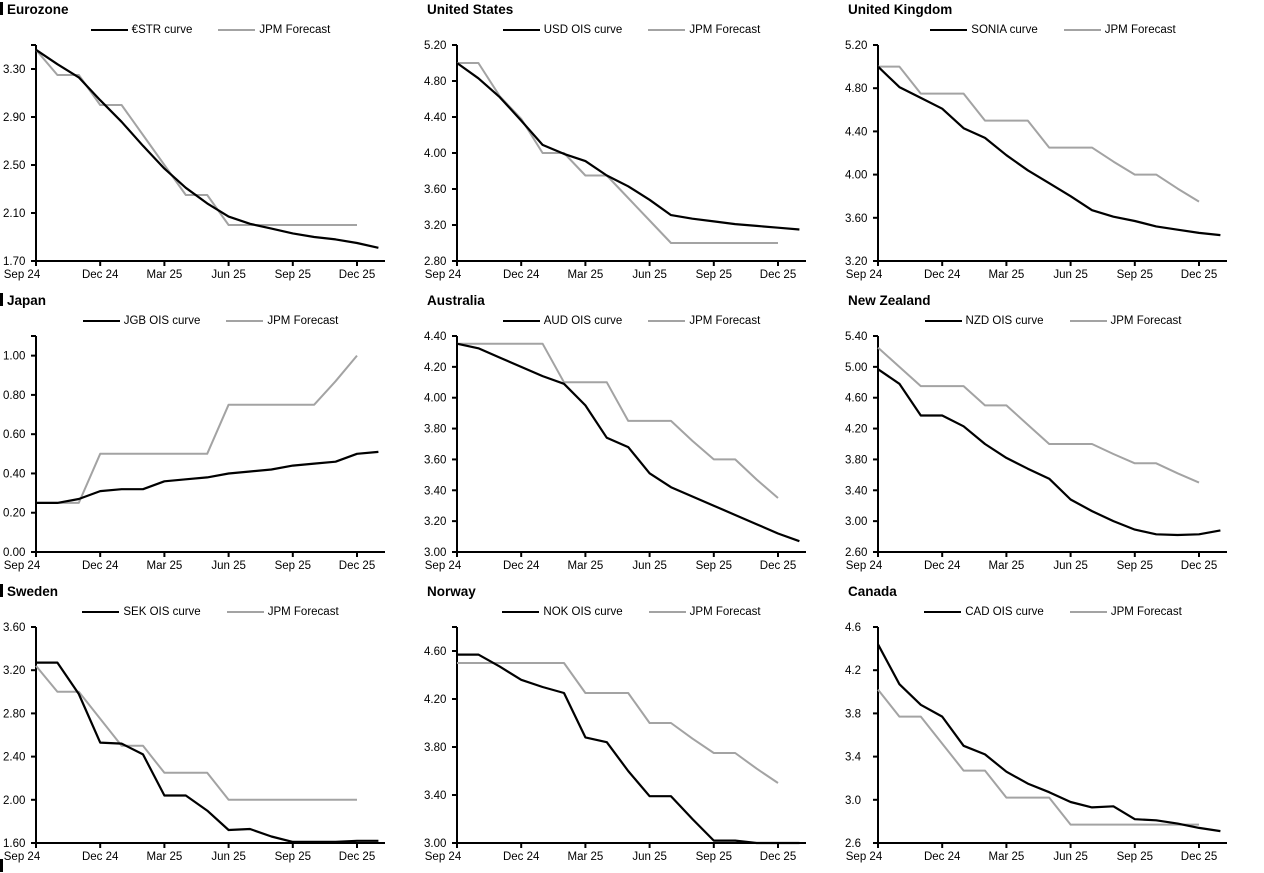 This screenshot has height=873, width=1264. What do you see at coordinates (162, 321) in the screenshot?
I see `curve-label: JGB OIS curve` at bounding box center [162, 321].